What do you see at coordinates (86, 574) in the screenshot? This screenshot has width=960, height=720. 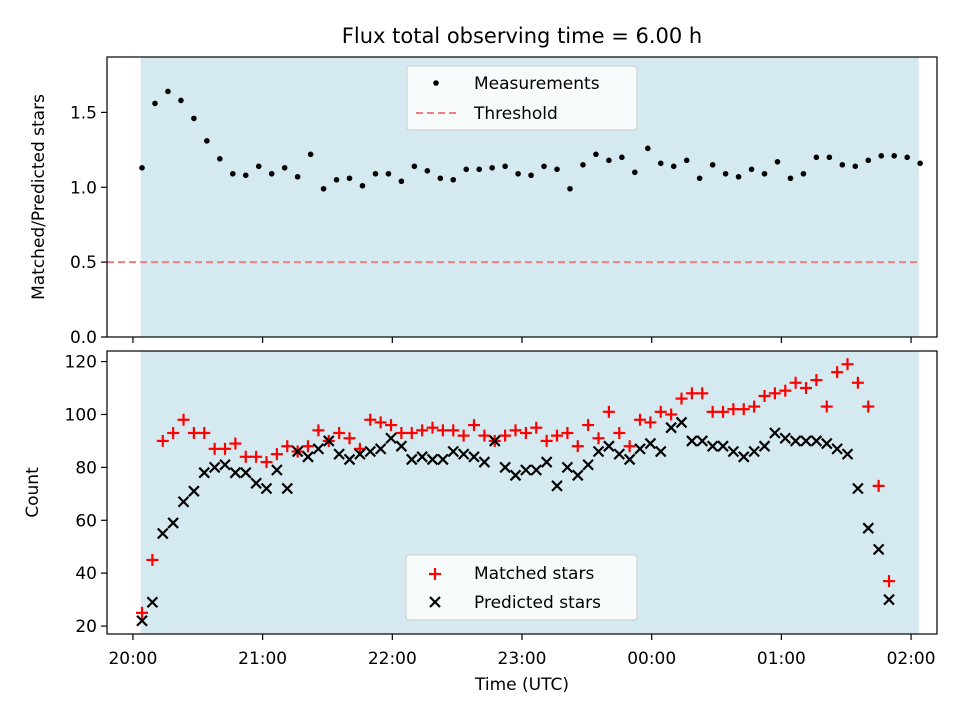 I see `y-tick-label: 40` at bounding box center [86, 574].